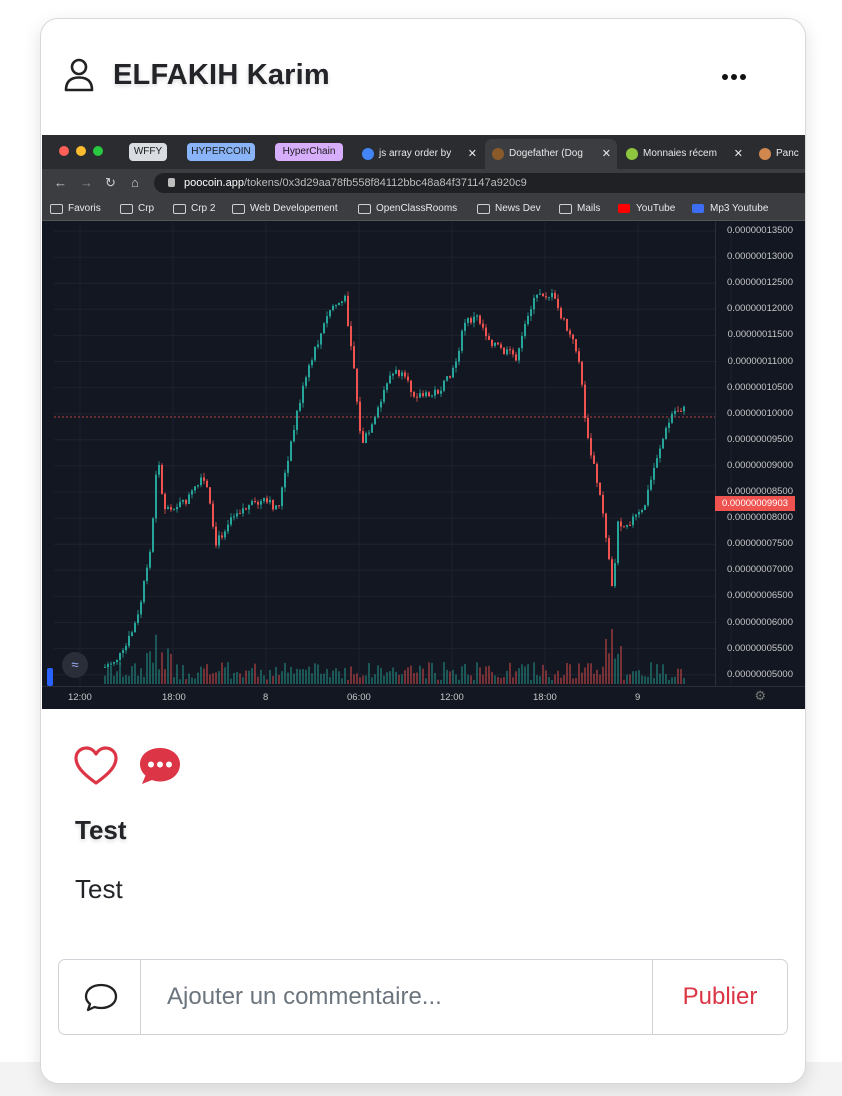 Image resolution: width=842 pixels, height=1096 pixels. I want to click on heart-icon, so click(96, 766).